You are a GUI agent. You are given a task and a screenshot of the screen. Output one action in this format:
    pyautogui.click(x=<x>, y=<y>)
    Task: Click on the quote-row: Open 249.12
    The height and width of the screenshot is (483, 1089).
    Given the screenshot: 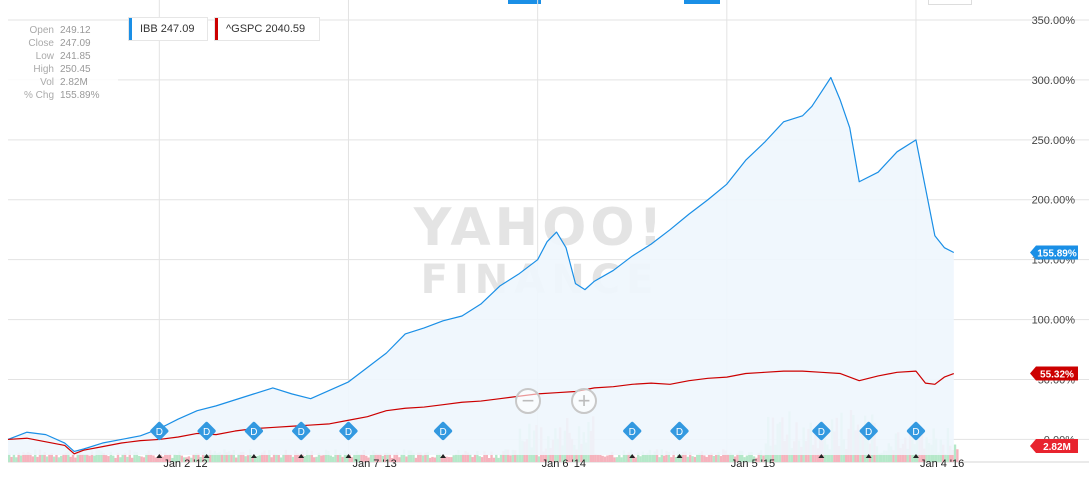 What is the action you would take?
    pyautogui.click(x=62, y=30)
    